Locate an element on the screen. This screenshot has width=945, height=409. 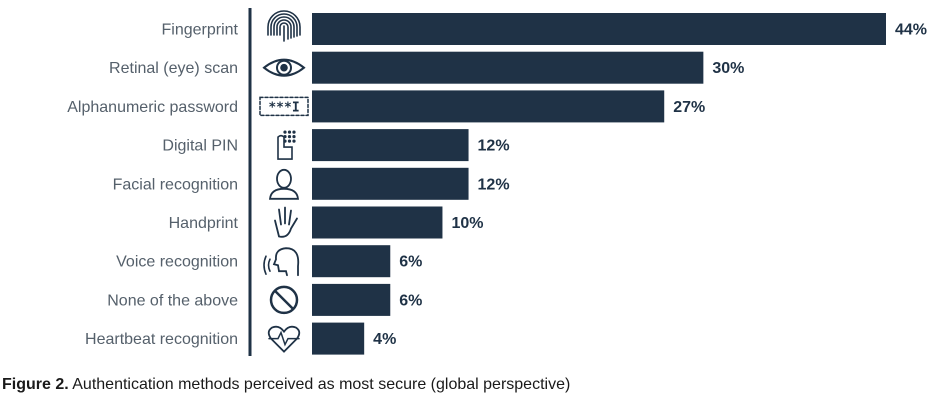
face-person-icon is located at coordinates (284, 184).